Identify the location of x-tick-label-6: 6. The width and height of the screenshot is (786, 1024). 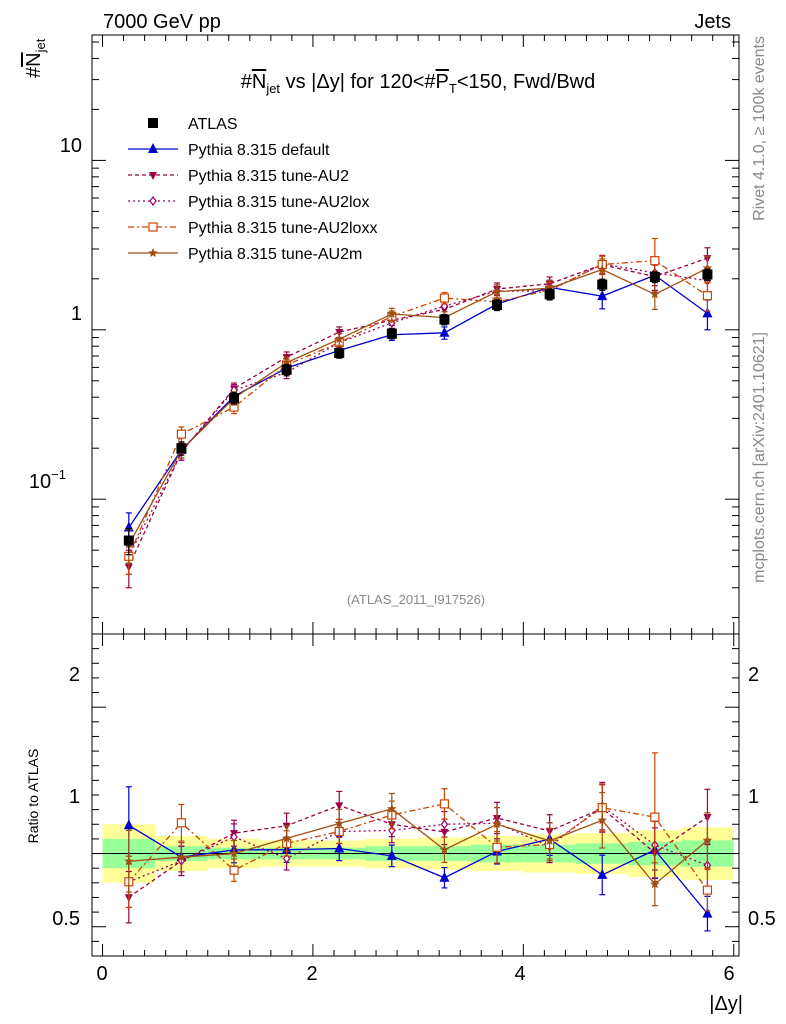
(728, 974).